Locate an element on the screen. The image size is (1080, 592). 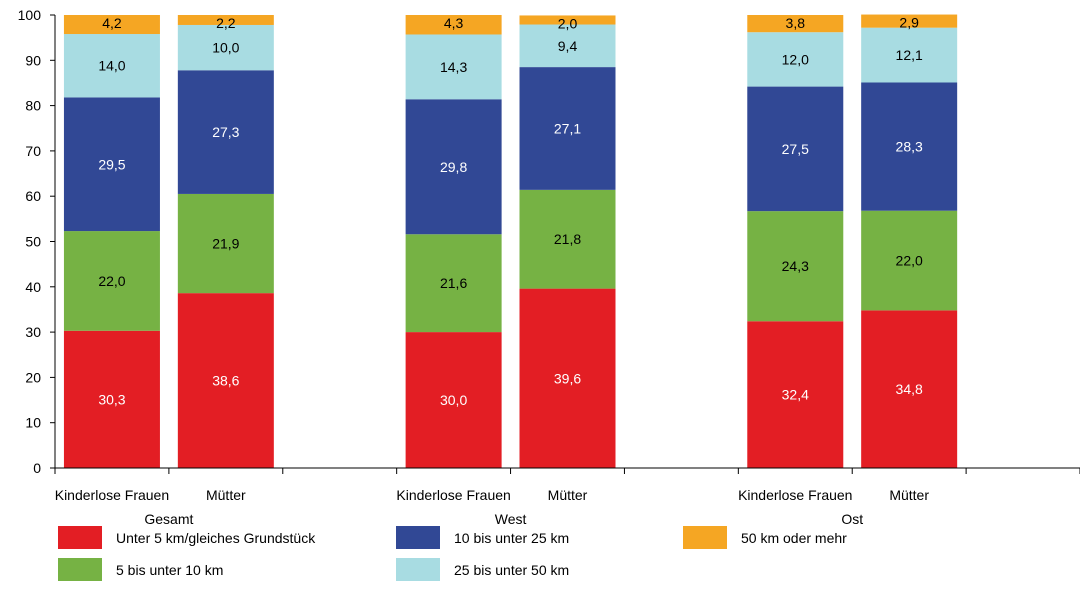
data-label: 27,1 is located at coordinates (567, 128).